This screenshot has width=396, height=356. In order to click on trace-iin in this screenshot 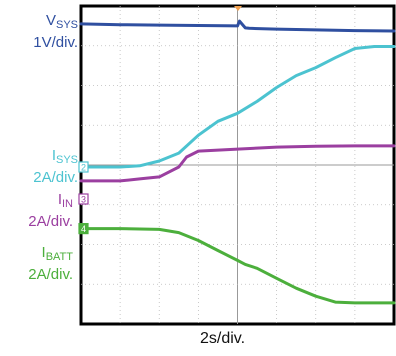, I will do `click(237, 163)`.